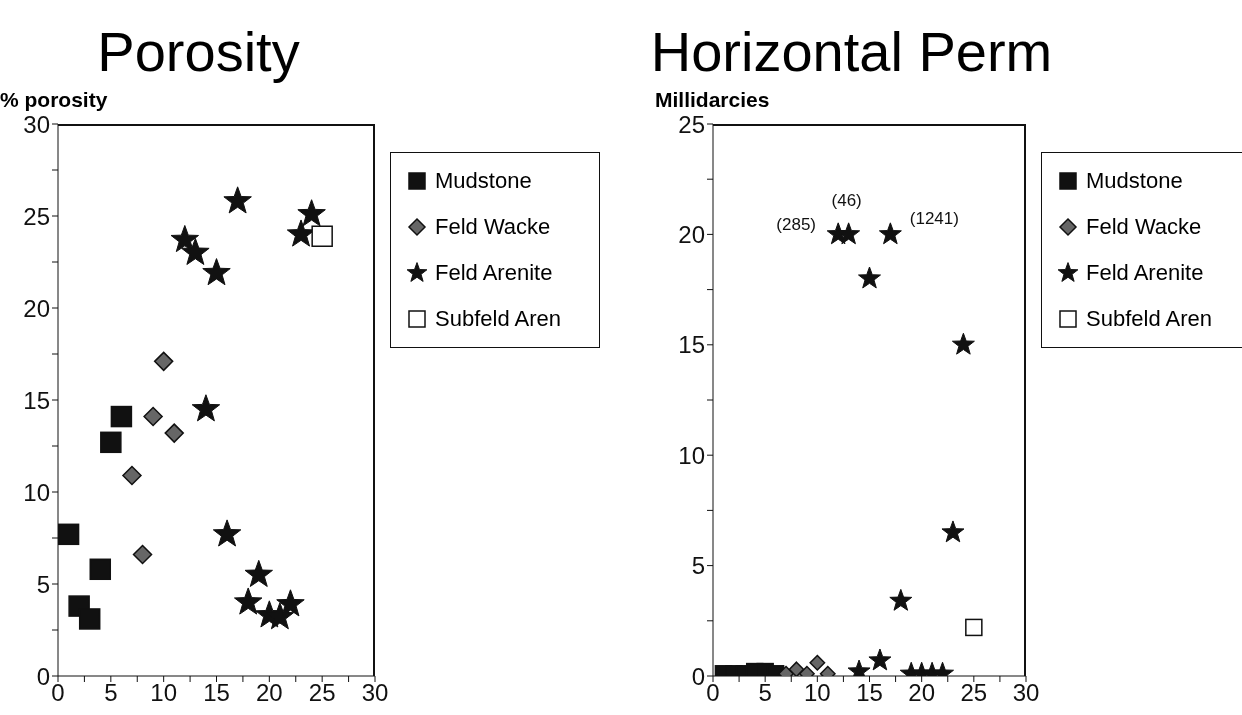  Describe the element at coordinates (36, 124) in the screenshot. I see `y-tick-label: 30` at that location.